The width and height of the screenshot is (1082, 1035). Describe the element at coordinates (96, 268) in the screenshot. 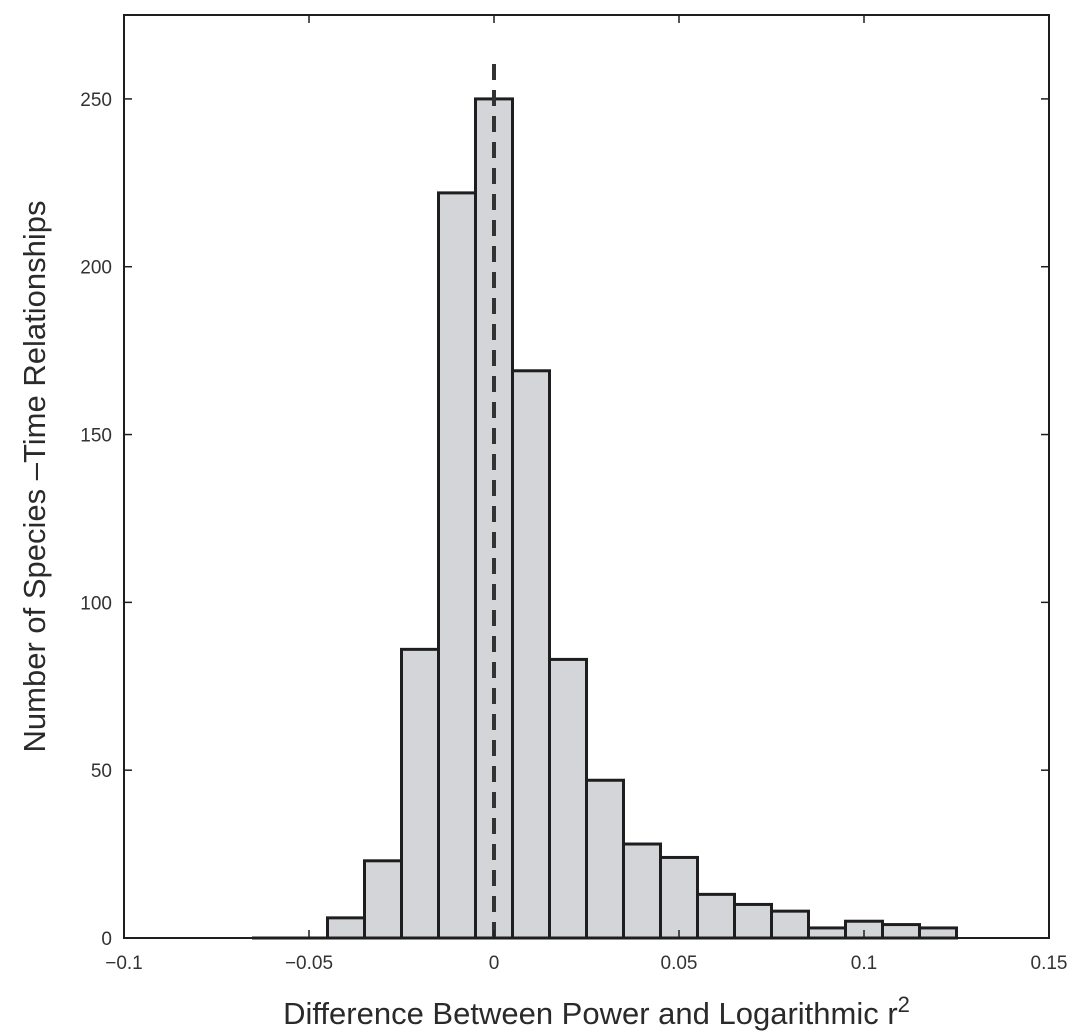

I see `y-tick-label: 200` at that location.